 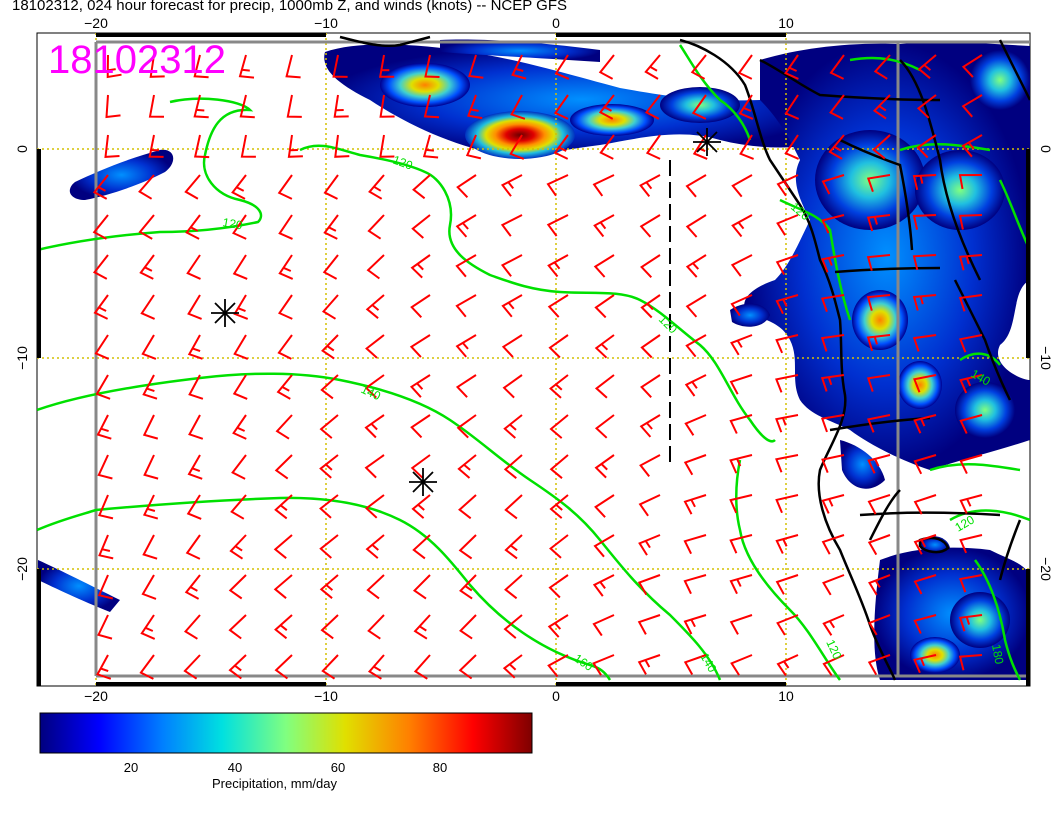 What do you see at coordinates (786, 696) in the screenshot?
I see `x-tick-label: 10` at bounding box center [786, 696].